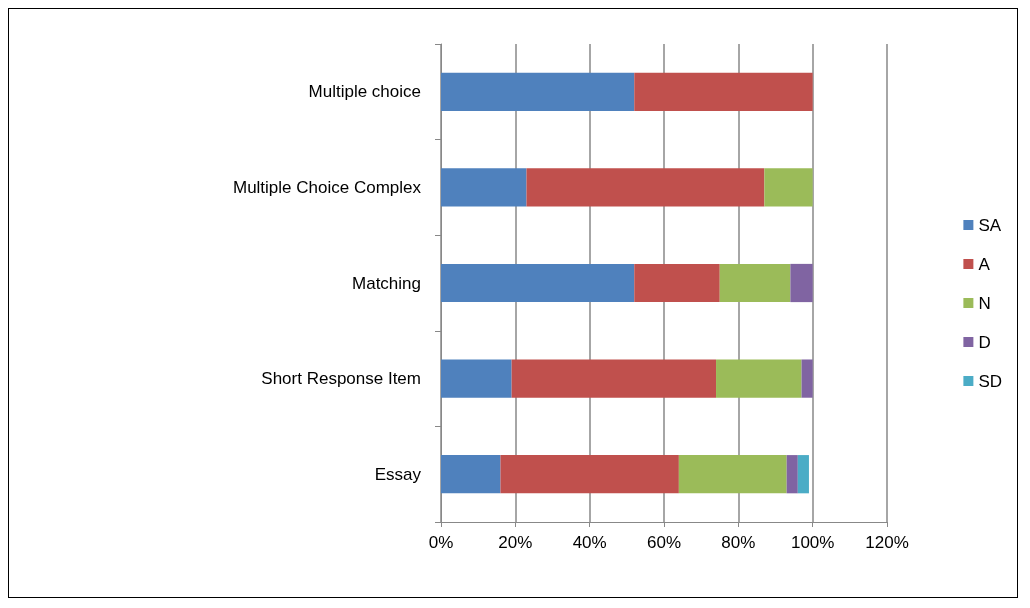 This screenshot has height=608, width=1030. What do you see at coordinates (589, 542) in the screenshot?
I see `x-tick-label: 40%` at bounding box center [589, 542].